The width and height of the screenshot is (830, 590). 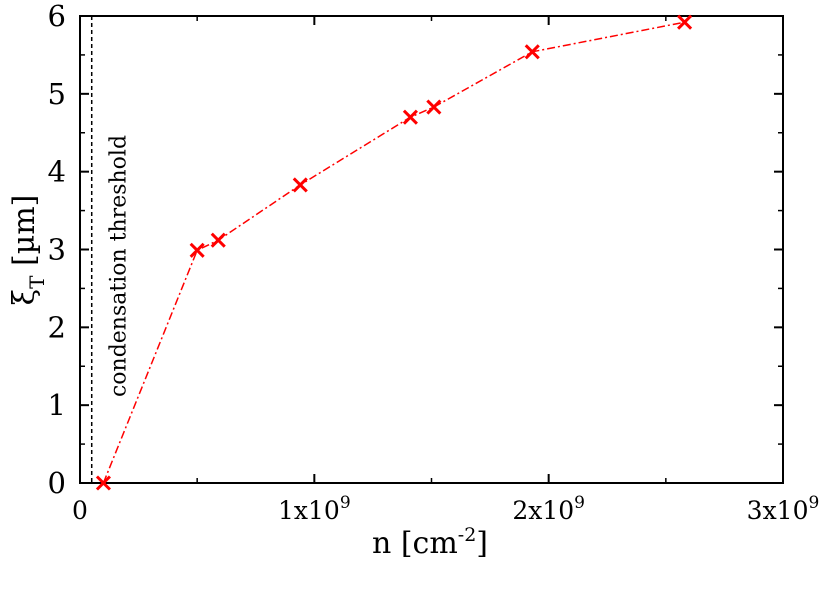 I want to click on y-tick-label: 2, so click(x=57, y=327).